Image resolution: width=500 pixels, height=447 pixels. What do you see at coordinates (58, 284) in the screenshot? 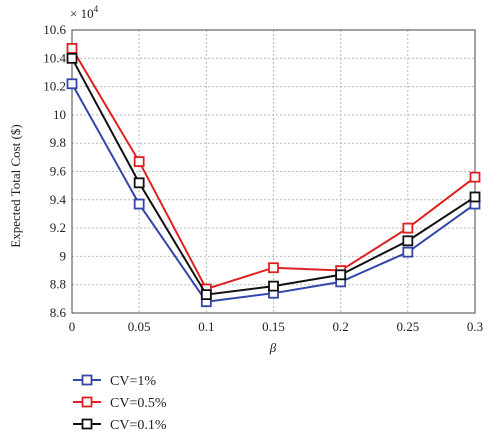
I see `y-tick-label: 8.8` at bounding box center [58, 284].